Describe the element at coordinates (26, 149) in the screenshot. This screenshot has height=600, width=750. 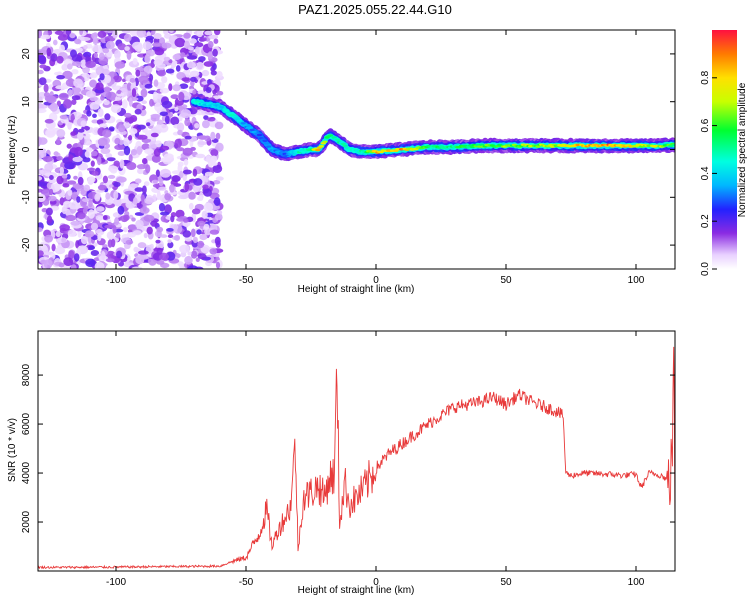
I see `spectrogram-ytick-label: 0` at that location.